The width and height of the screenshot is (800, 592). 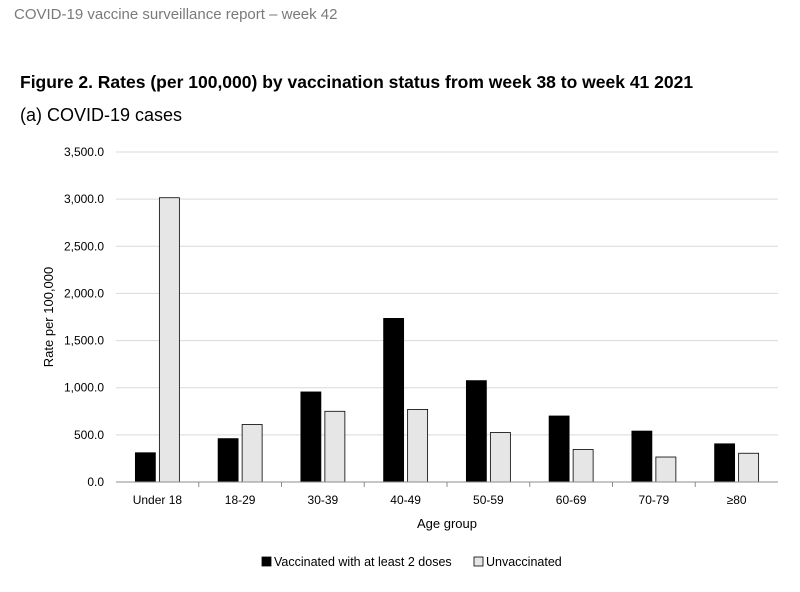 I want to click on y-tick-label: 1,000.0, so click(x=84, y=388).